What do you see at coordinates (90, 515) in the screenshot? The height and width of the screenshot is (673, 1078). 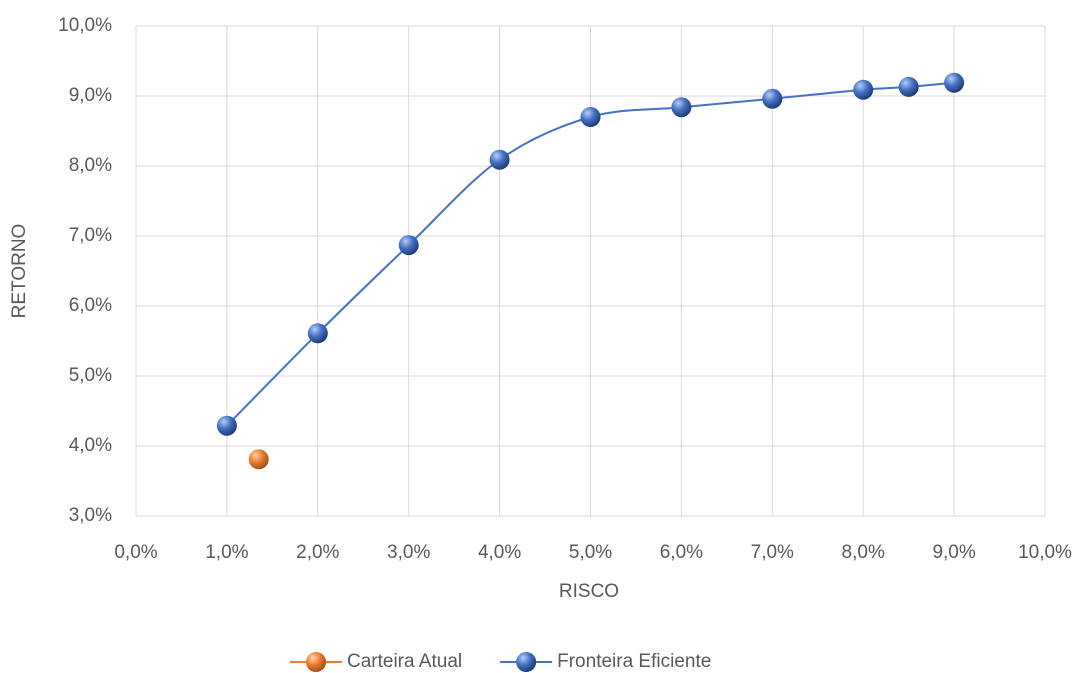 I see `y-tick-label: 3,0%` at bounding box center [90, 515].